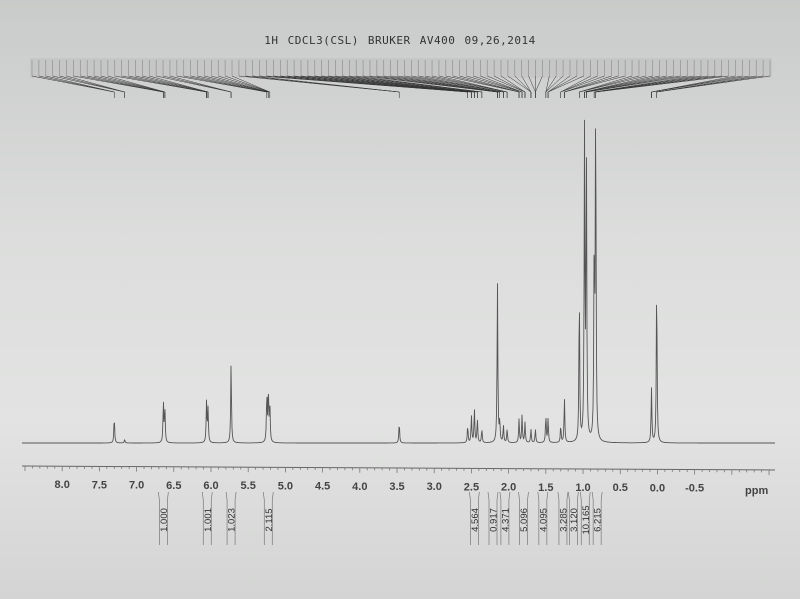 This screenshot has width=800, height=599. I want to click on integral-value: 1.001, so click(208, 520).